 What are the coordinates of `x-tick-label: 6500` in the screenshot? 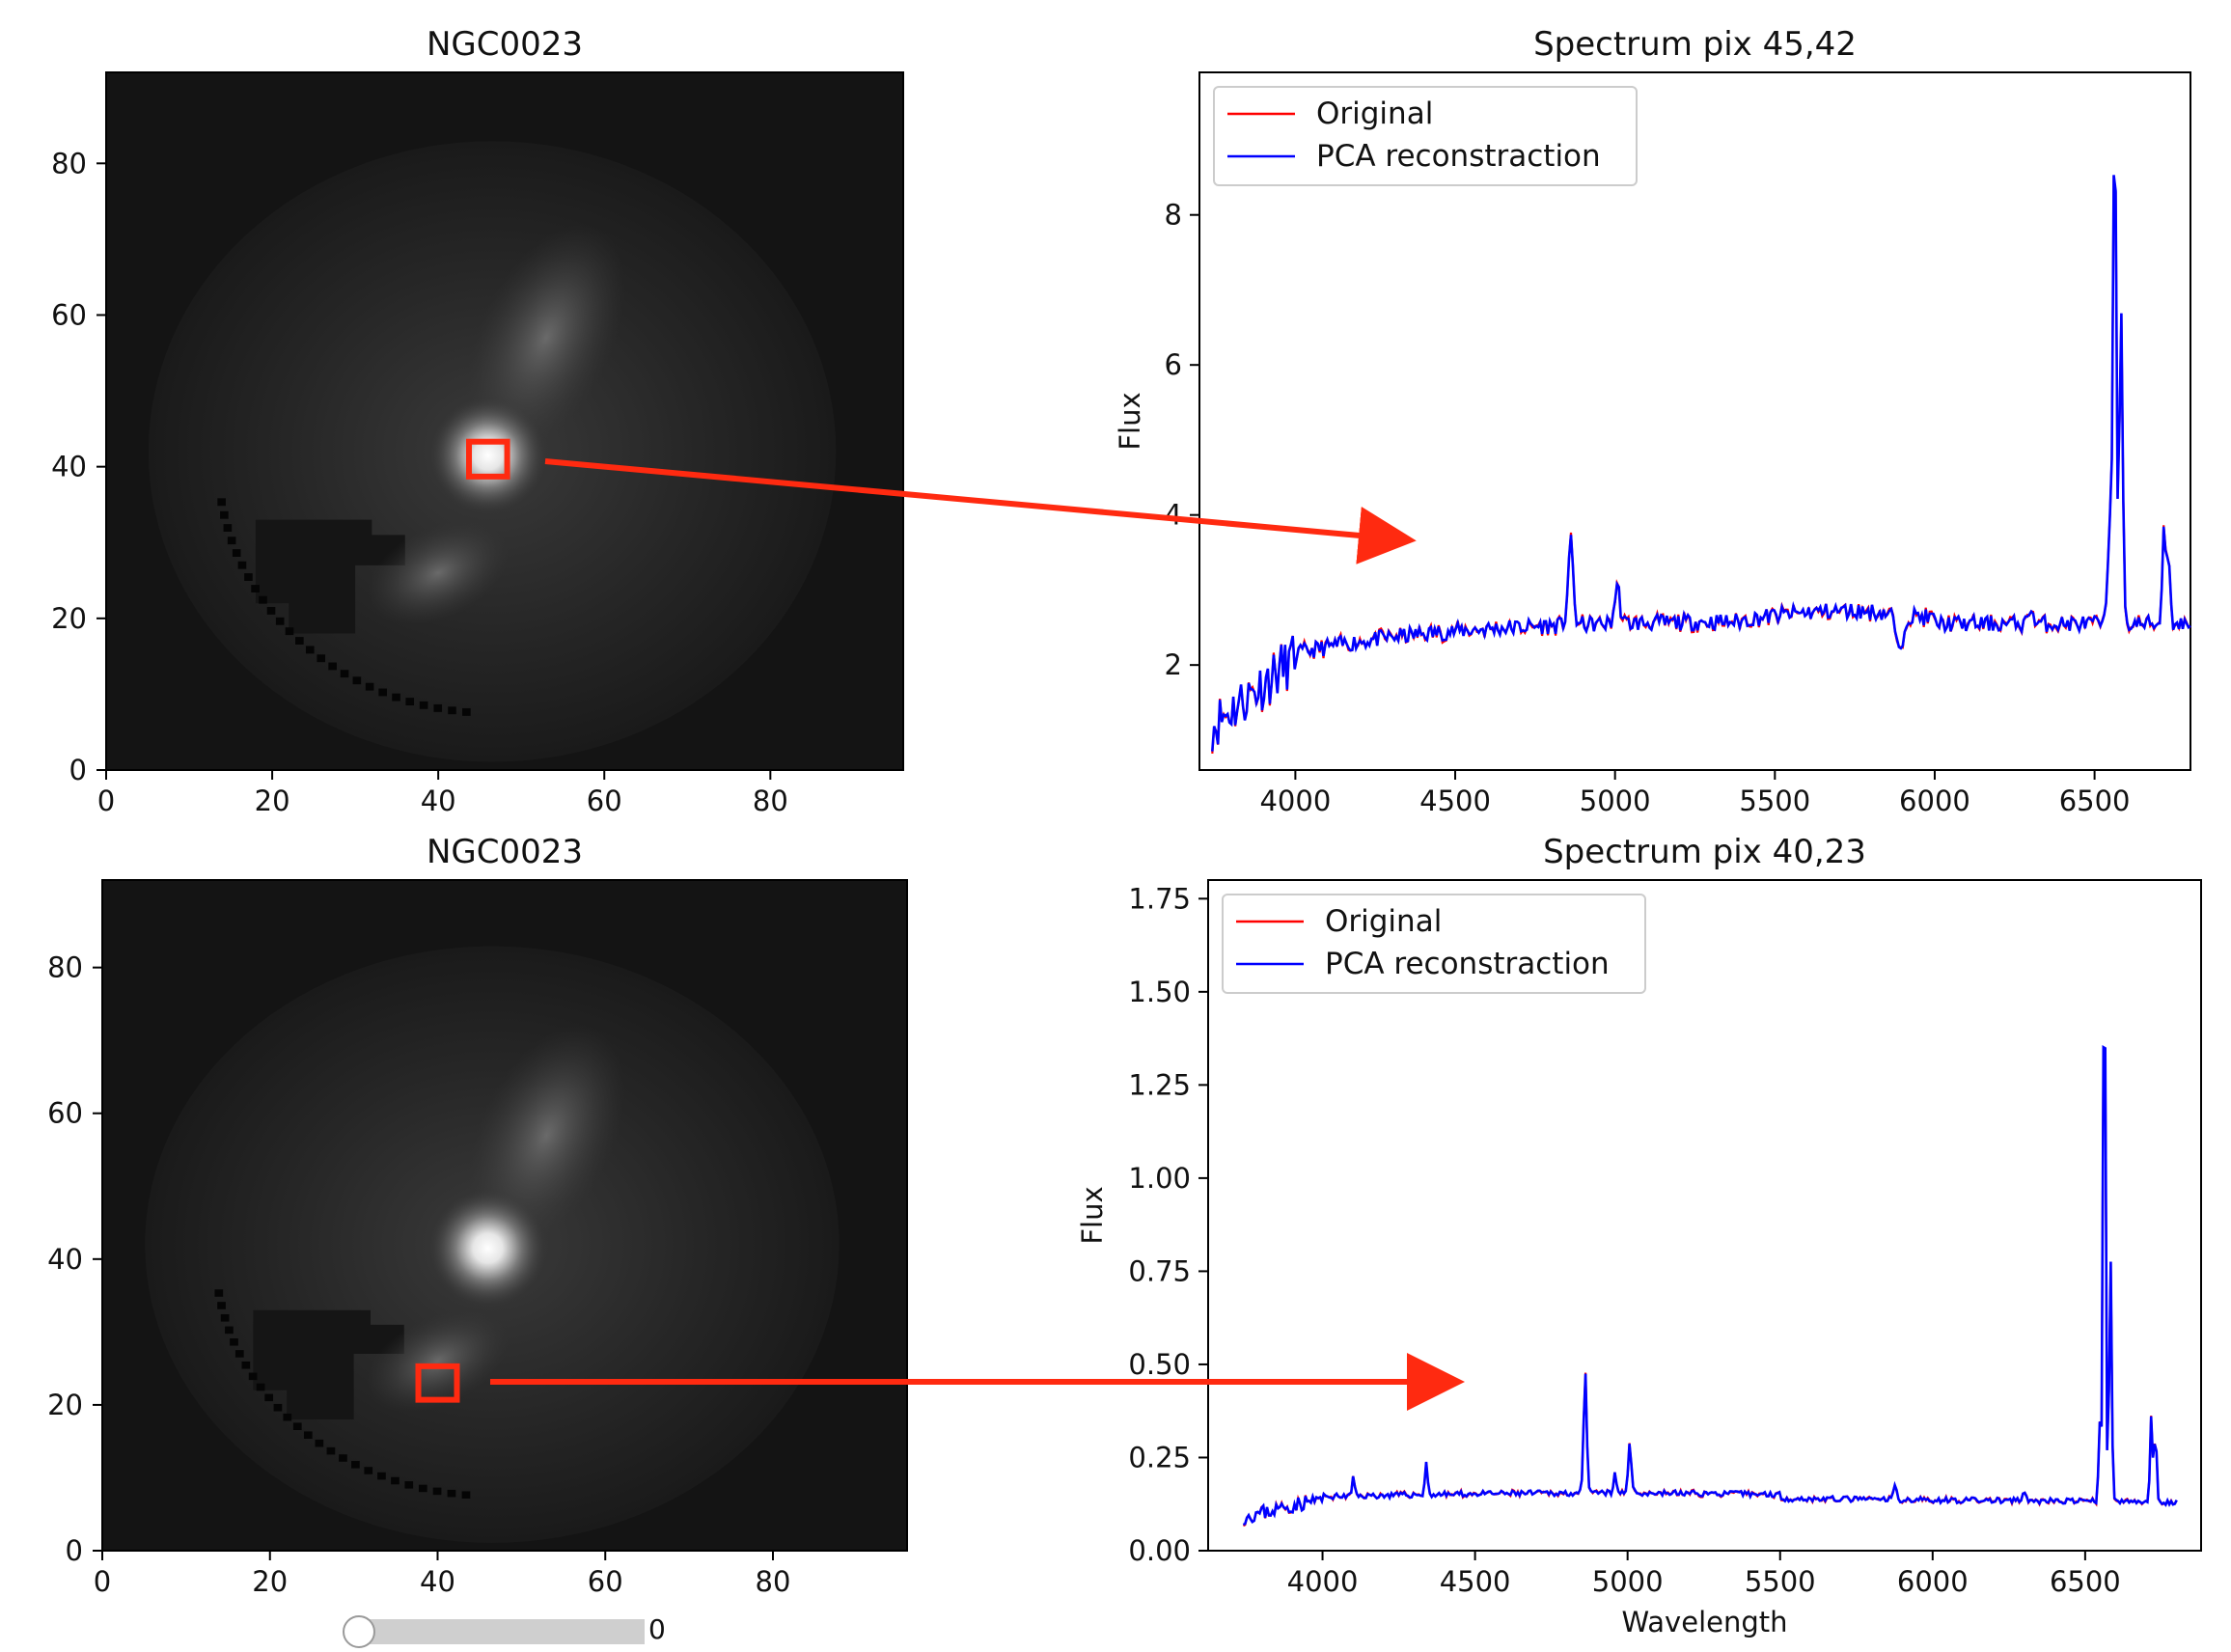 It's located at (2095, 801).